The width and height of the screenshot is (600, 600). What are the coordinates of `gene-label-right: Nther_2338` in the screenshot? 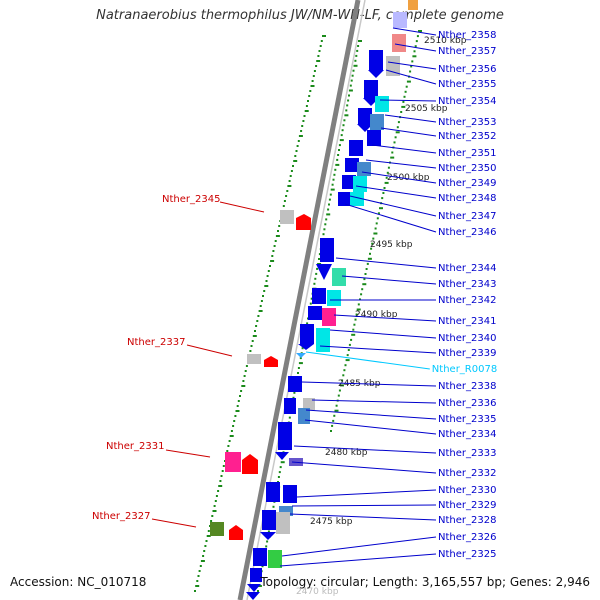 It's located at (467, 386).